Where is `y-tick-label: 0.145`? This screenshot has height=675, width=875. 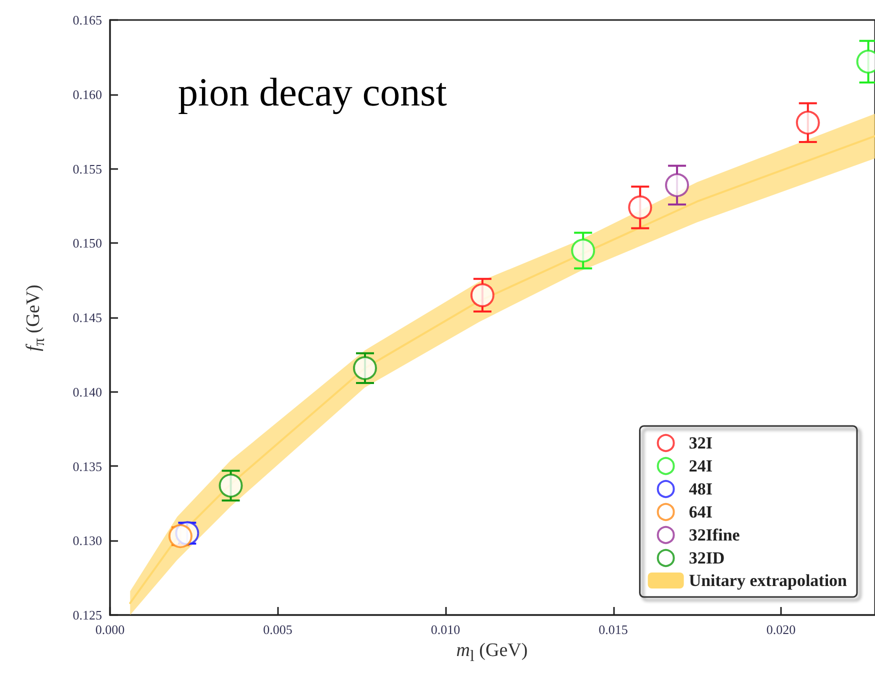
y-tick-label: 0.145 is located at coordinates (87, 317).